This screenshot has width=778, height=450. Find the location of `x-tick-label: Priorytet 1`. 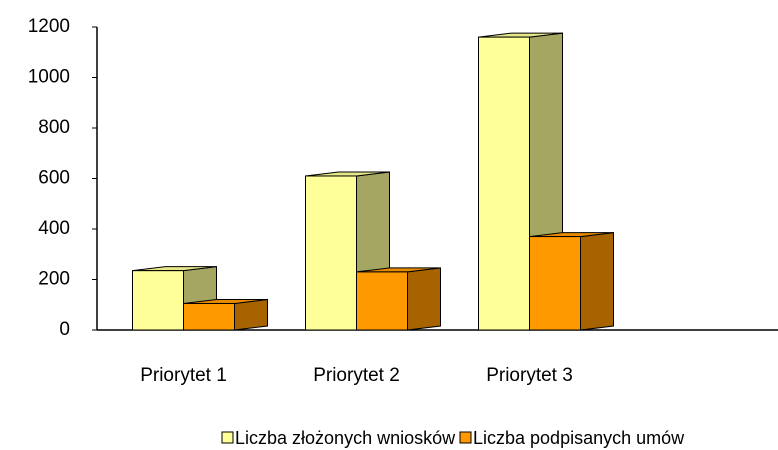

x-tick-label: Priorytet 1 is located at coordinates (183, 375).